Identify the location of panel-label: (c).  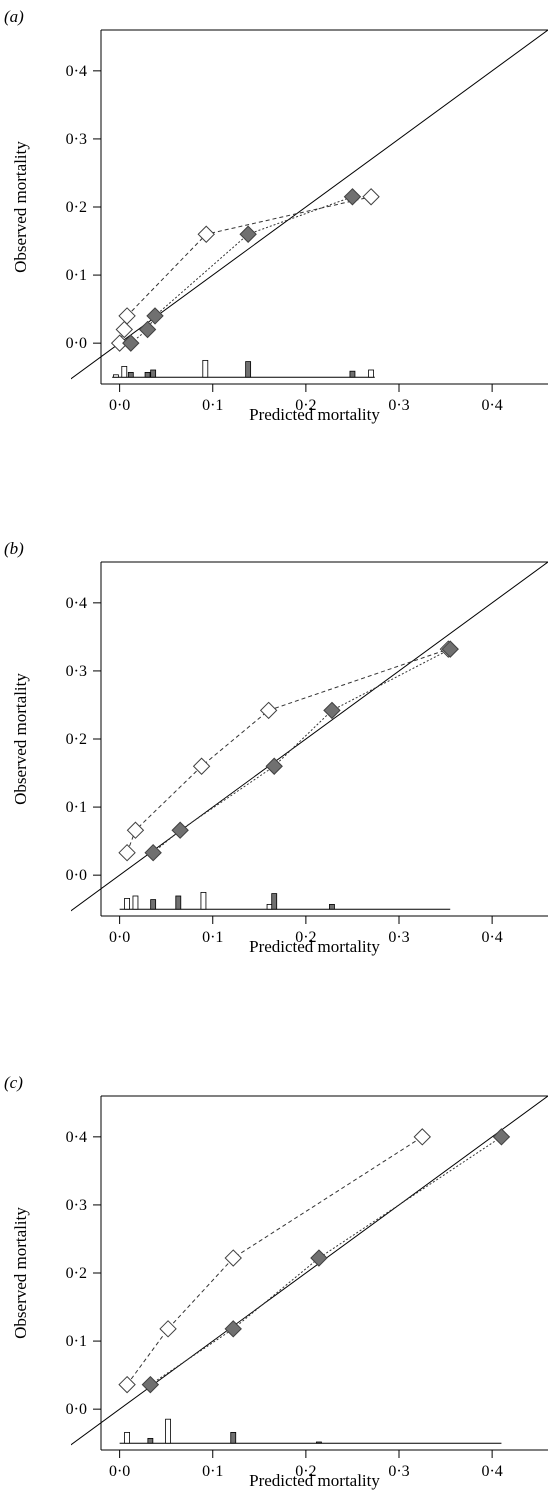
(13, 1082).